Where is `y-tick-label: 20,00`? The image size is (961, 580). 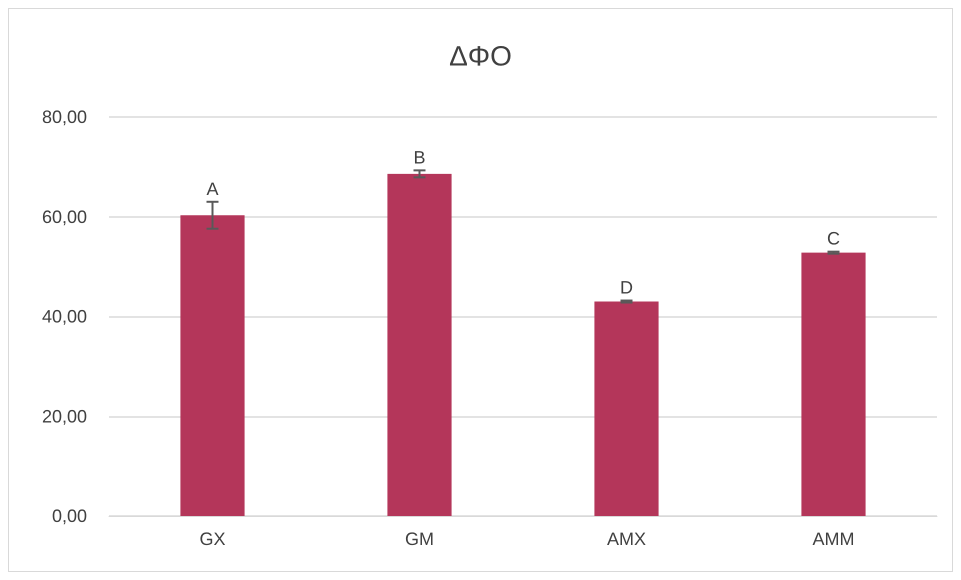 y-tick-label: 20,00 is located at coordinates (64, 416).